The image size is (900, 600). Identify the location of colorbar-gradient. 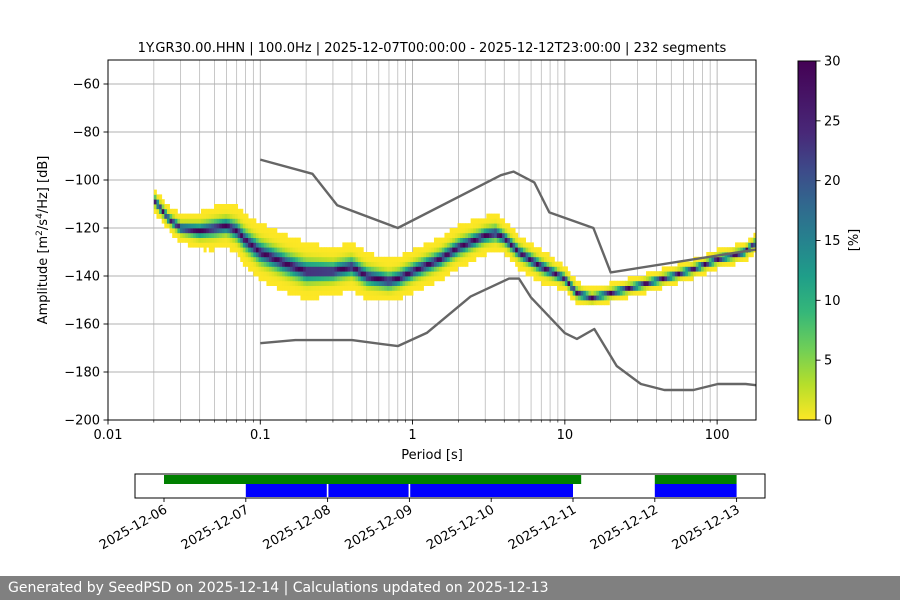
(807, 240).